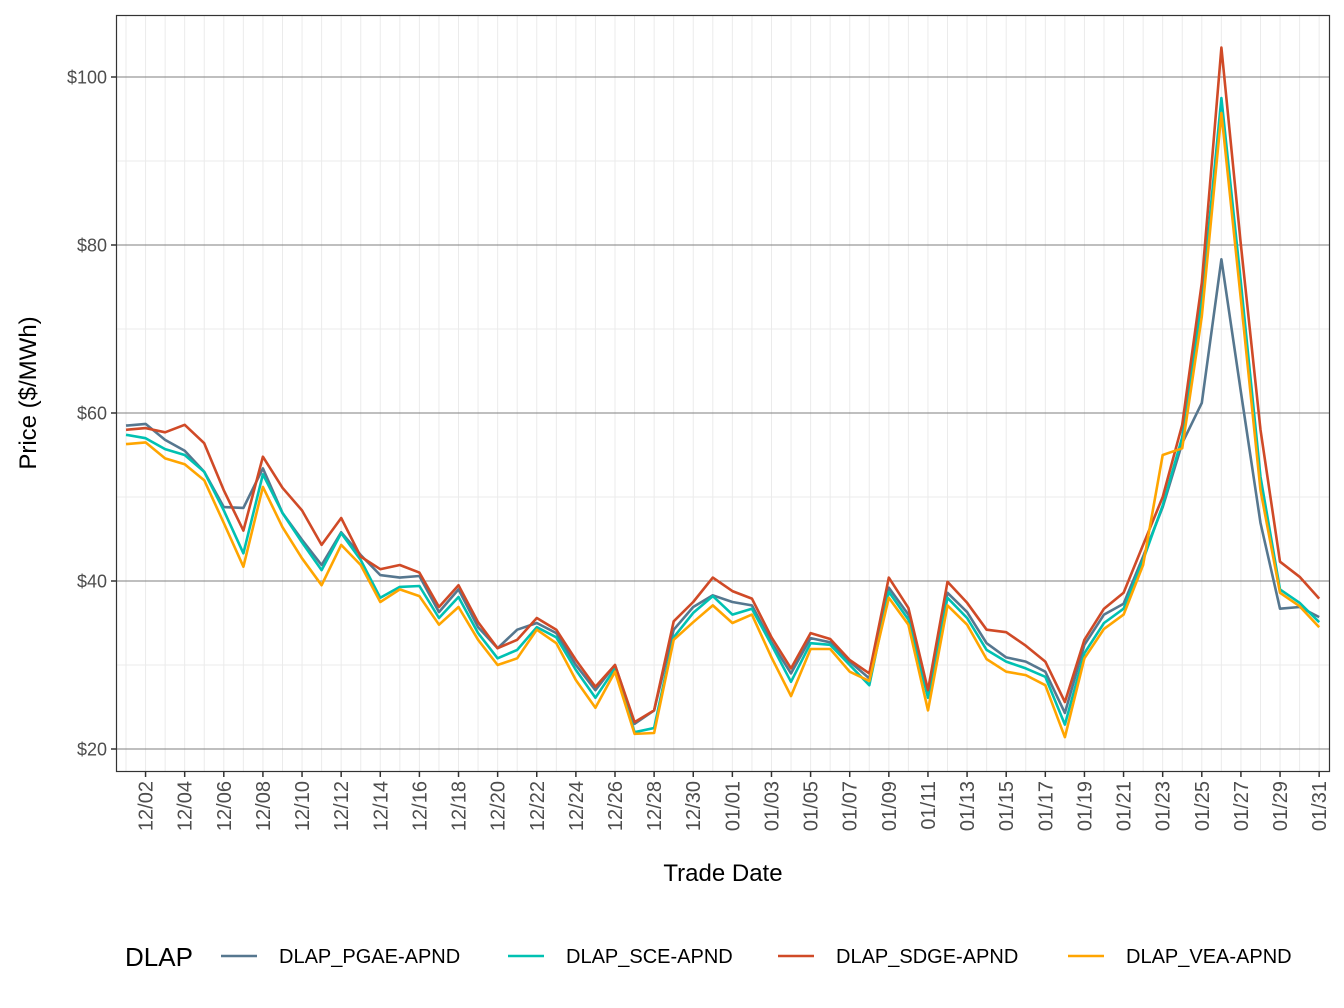 The height and width of the screenshot is (1008, 1344). Describe the element at coordinates (381, 806) in the screenshot. I see `x-tick-label: 12/14` at that location.